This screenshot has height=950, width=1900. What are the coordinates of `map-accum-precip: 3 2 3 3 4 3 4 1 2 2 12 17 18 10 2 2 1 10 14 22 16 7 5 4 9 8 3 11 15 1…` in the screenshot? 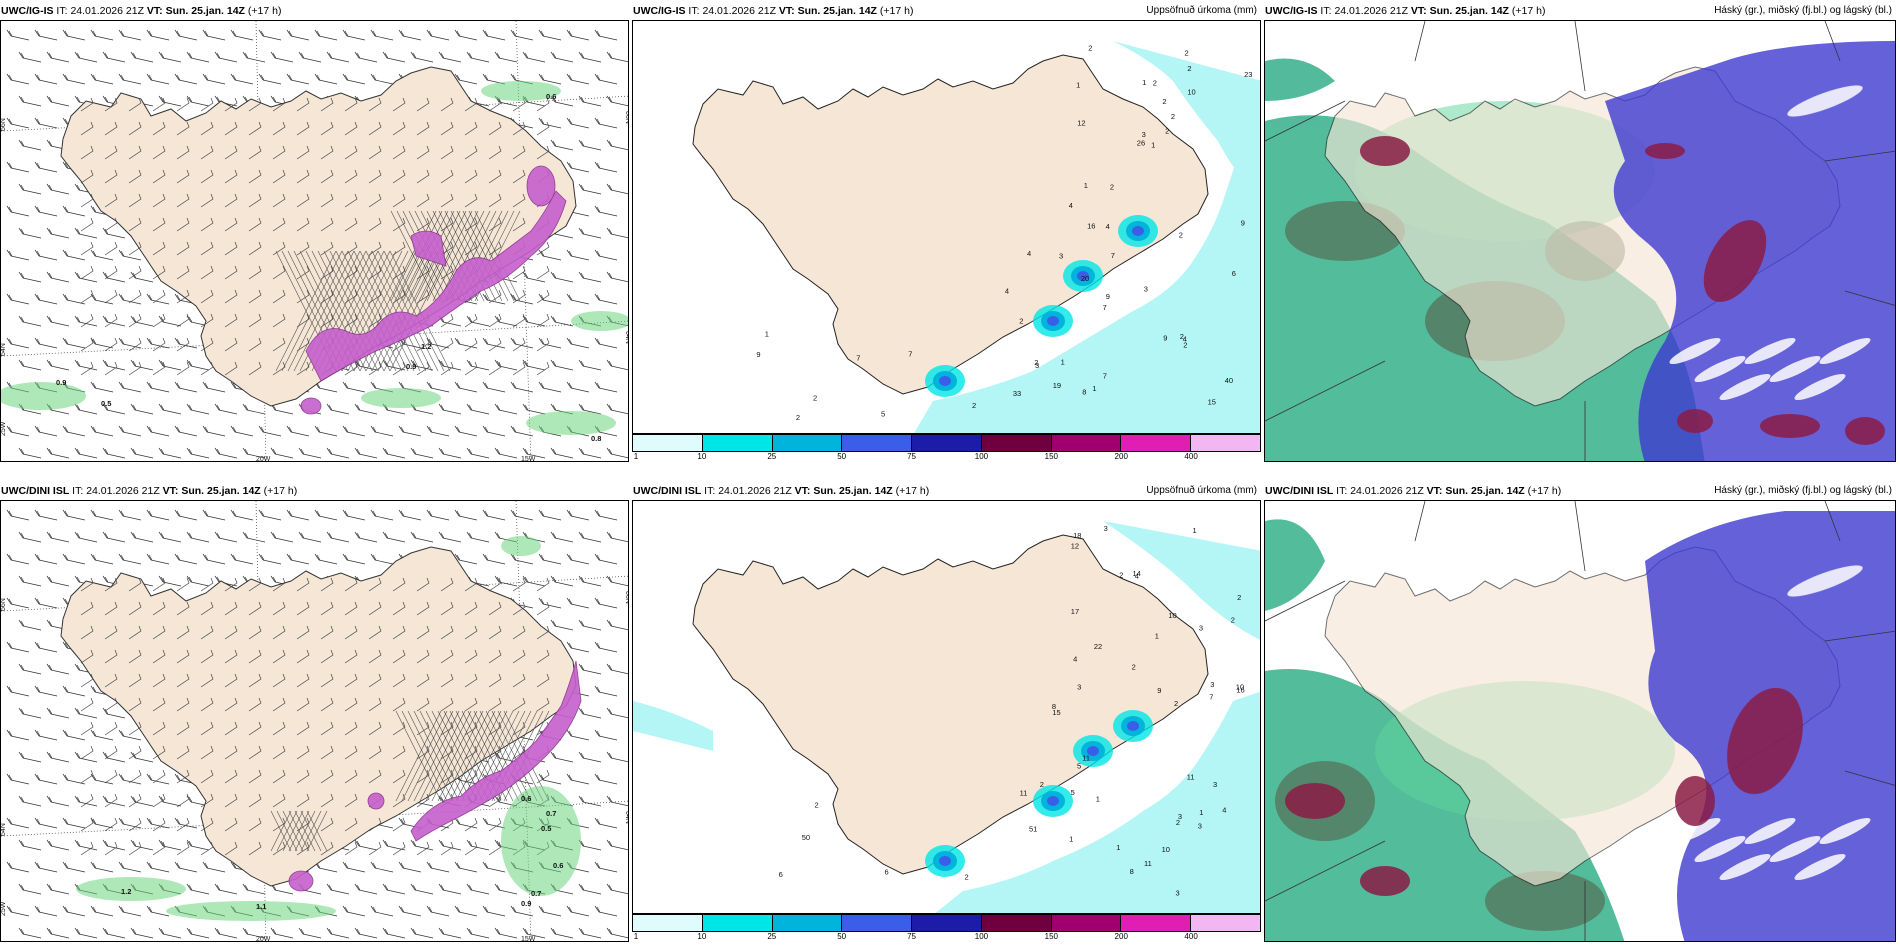 It's located at (946, 707).